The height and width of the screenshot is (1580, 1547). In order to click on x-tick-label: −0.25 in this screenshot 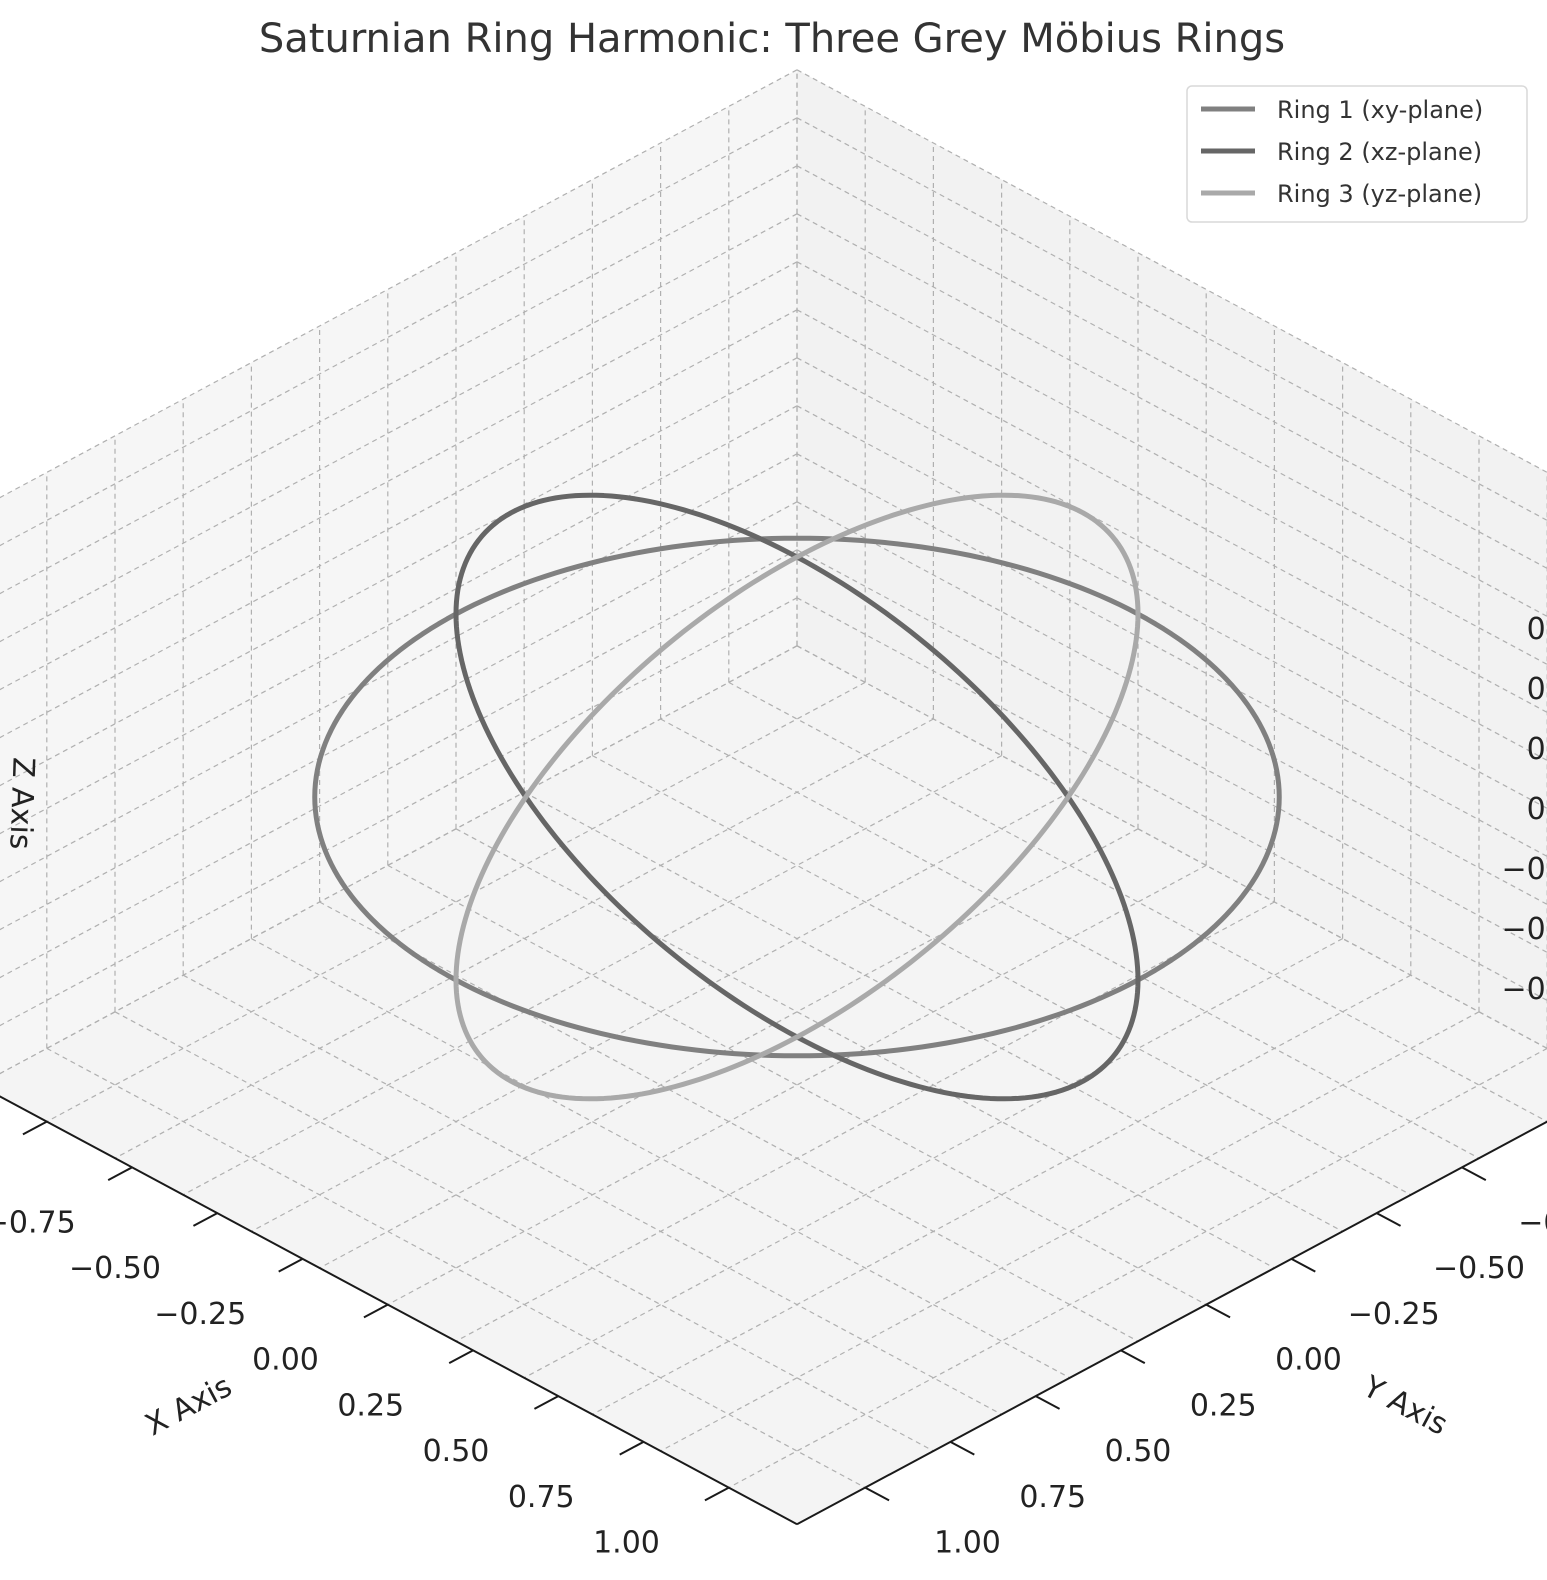, I will do `click(200, 1314)`.